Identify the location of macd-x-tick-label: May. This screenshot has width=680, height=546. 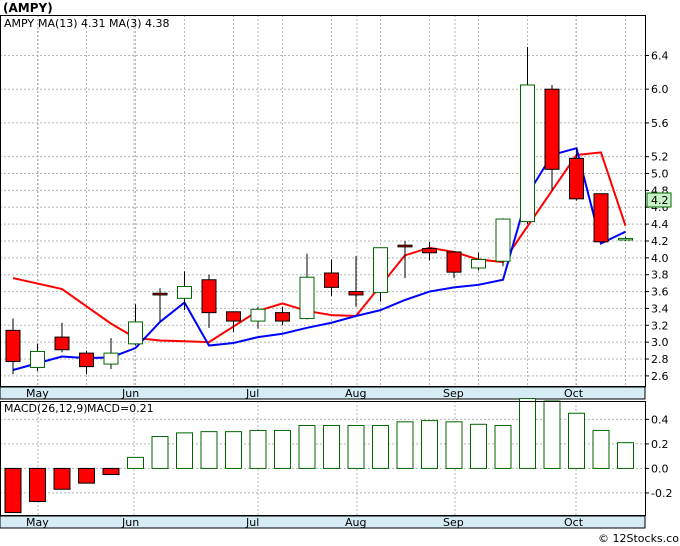
(37, 522).